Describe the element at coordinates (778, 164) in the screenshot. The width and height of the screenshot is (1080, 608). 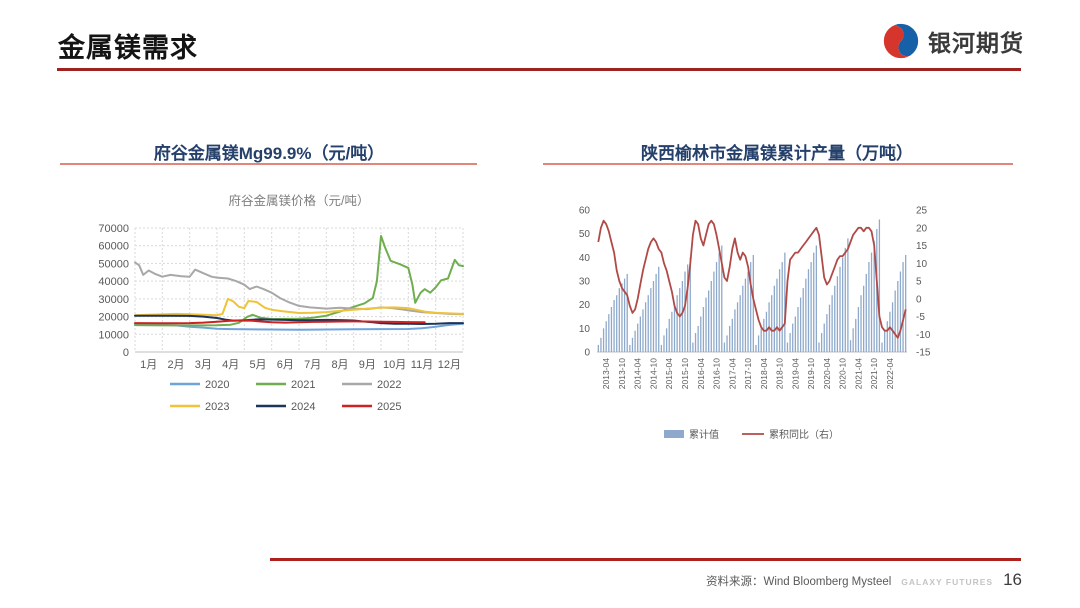
I see `right-panel-divider` at that location.